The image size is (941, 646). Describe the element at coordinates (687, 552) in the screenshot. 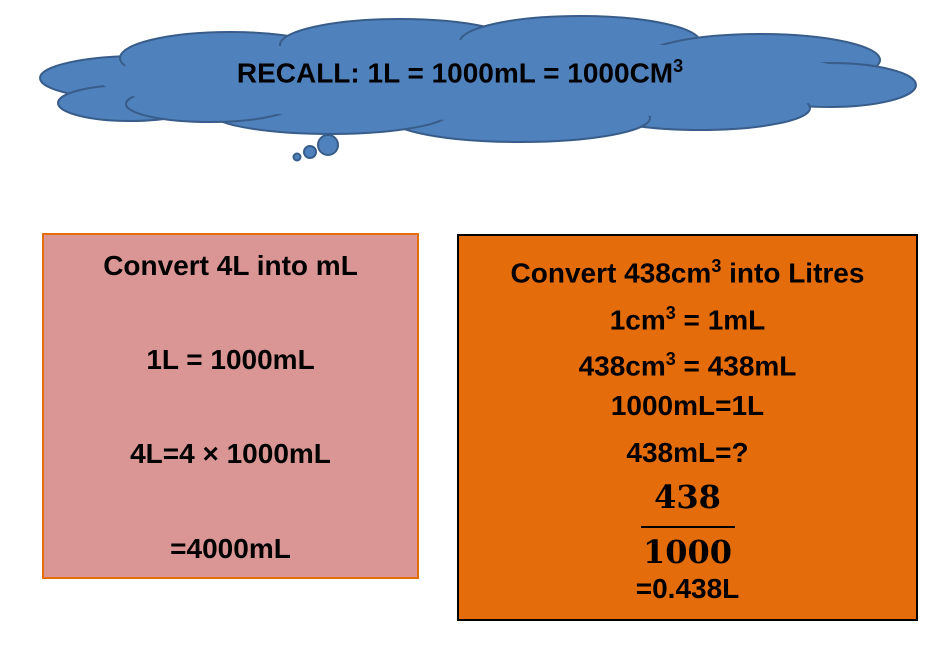

I see `fraction-denominator: 1000` at that location.